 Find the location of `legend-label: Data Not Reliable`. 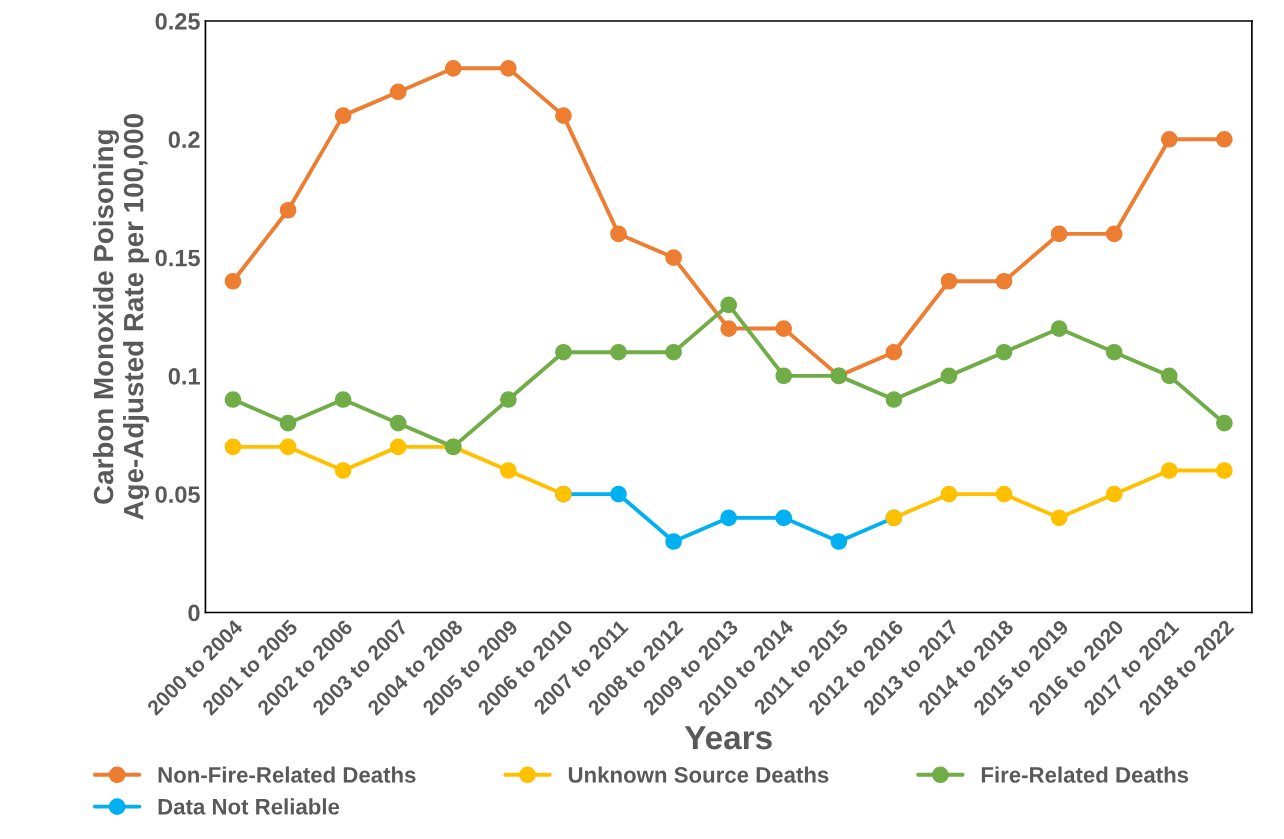

legend-label: Data Not Reliable is located at coordinates (249, 806).